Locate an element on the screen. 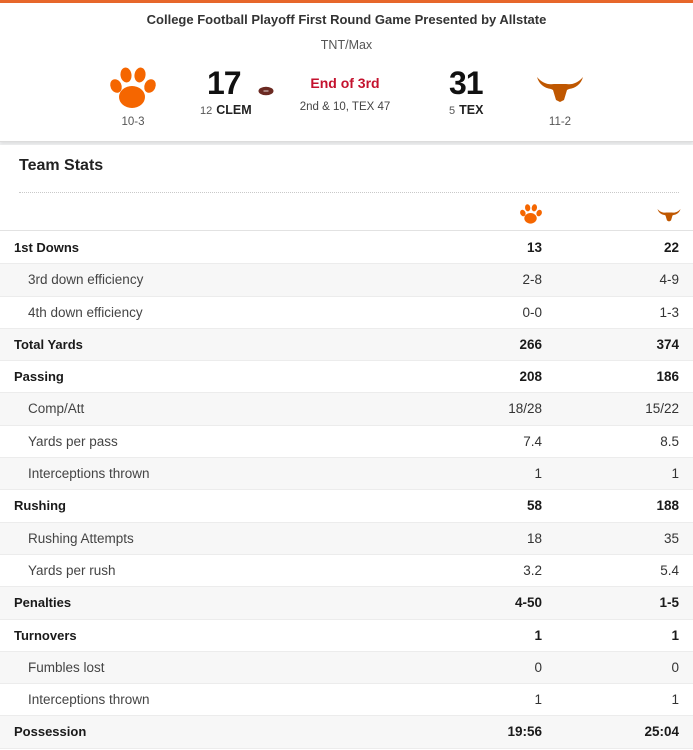 The height and width of the screenshot is (750, 693). away-stat-value: 58 is located at coordinates (534, 506).